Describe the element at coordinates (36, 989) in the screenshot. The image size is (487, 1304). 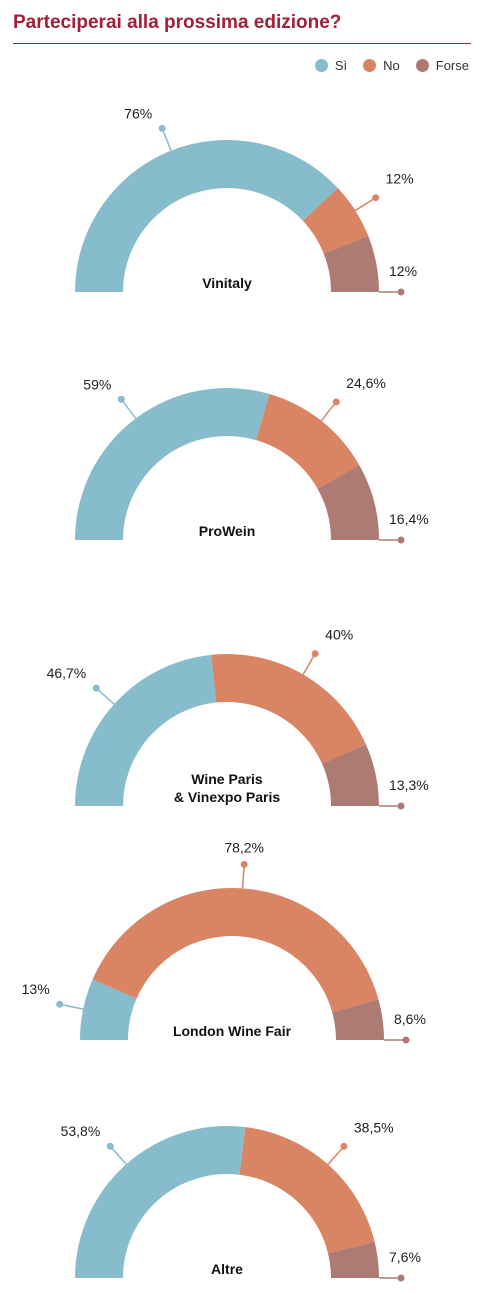
I see `value-label-si-chart-4: 13%` at that location.